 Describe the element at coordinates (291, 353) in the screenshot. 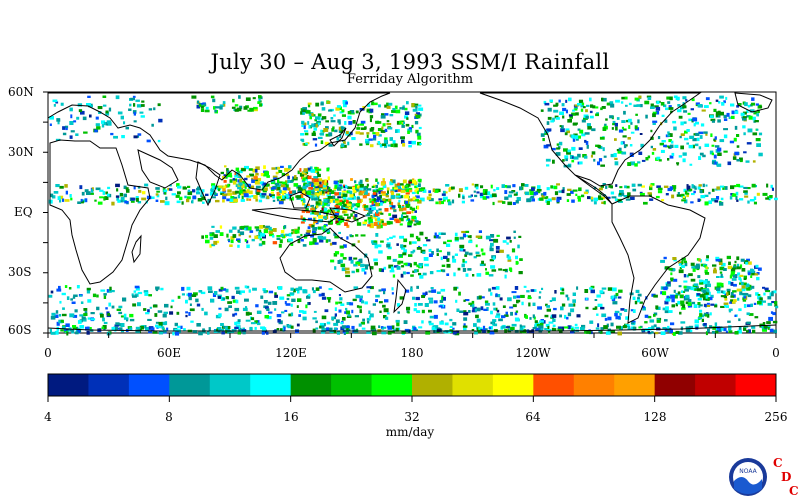

I see `lon-label-120e: 120E` at that location.